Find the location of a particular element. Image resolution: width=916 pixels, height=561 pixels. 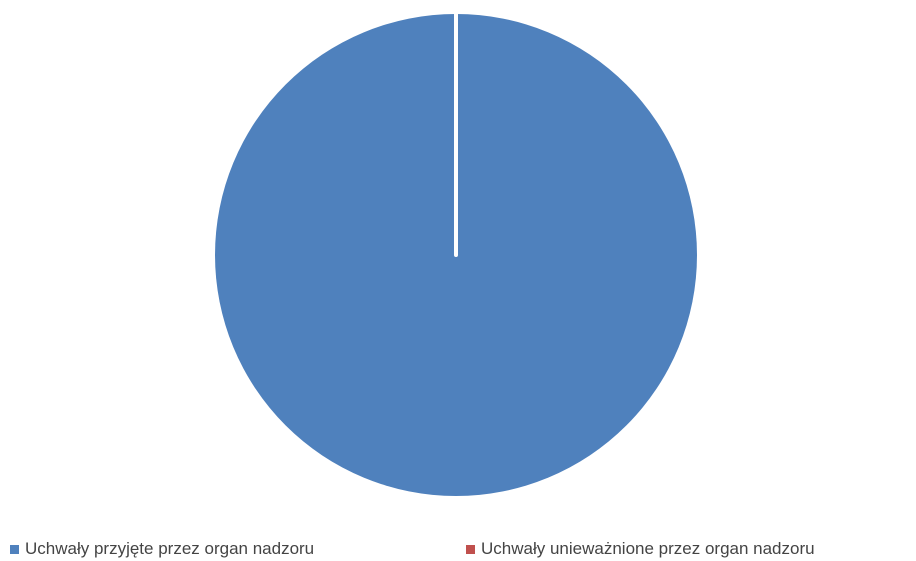

legend-label-annulled: Uchwały unieważnione przez organ nadzoru is located at coordinates (648, 549).